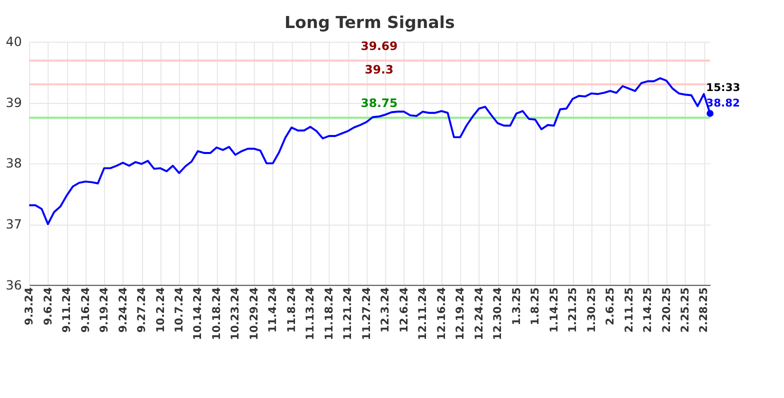 Image resolution: width=784 pixels, height=398 pixels. What do you see at coordinates (379, 103) in the screenshot?
I see `ref-line-label: 38.75` at bounding box center [379, 103].